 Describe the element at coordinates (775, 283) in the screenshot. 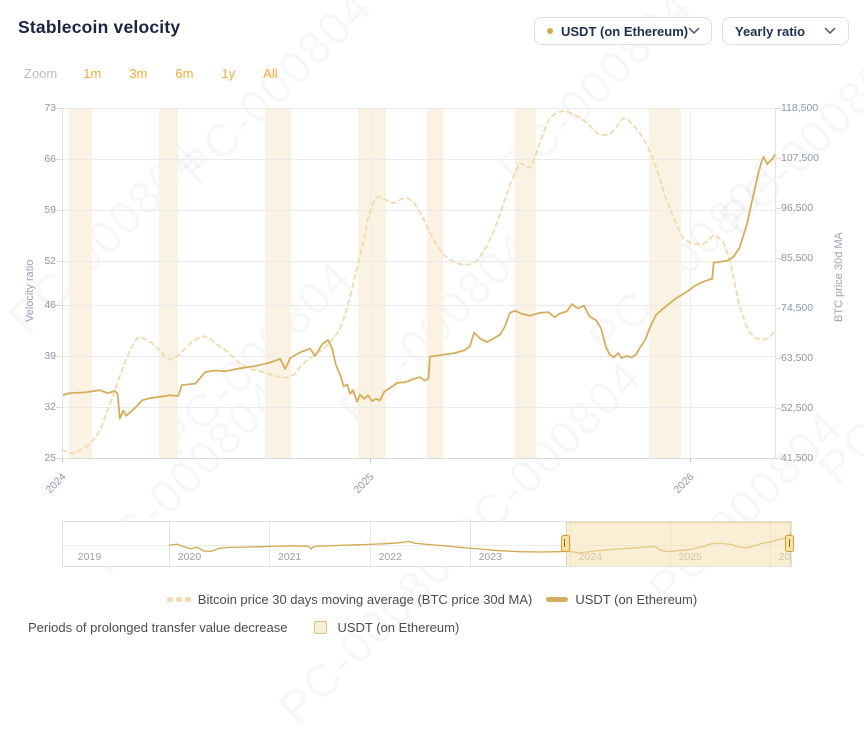

I see `plot-right-border` at that location.